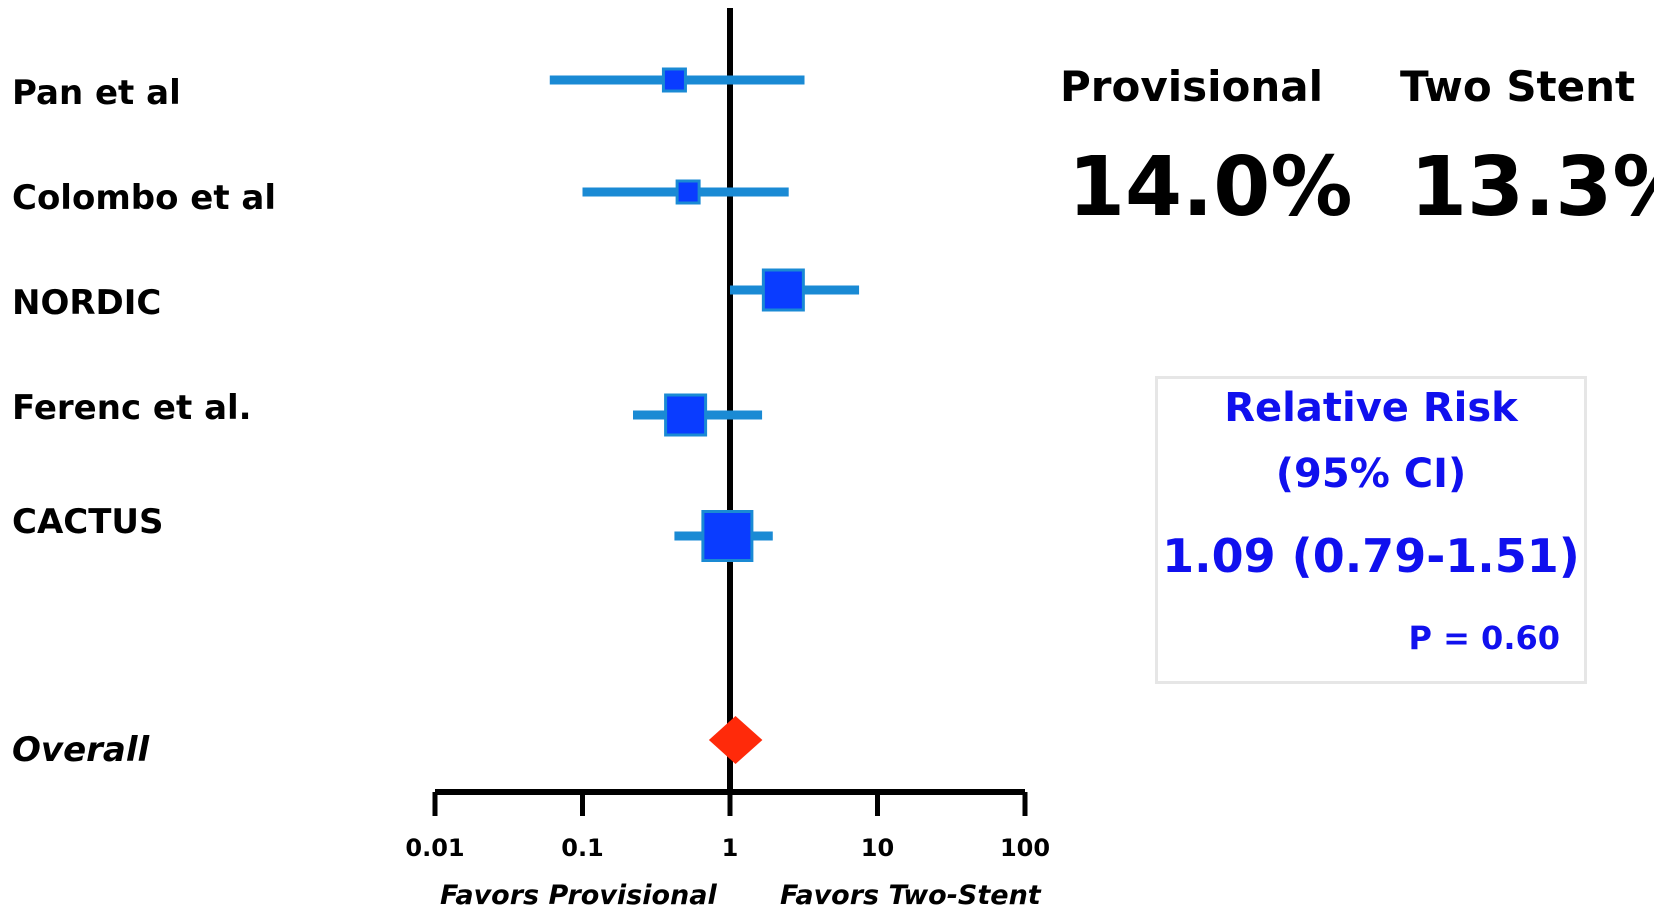 The width and height of the screenshot is (1654, 911). Describe the element at coordinates (81, 750) in the screenshot. I see `overall-label: Overall` at that location.